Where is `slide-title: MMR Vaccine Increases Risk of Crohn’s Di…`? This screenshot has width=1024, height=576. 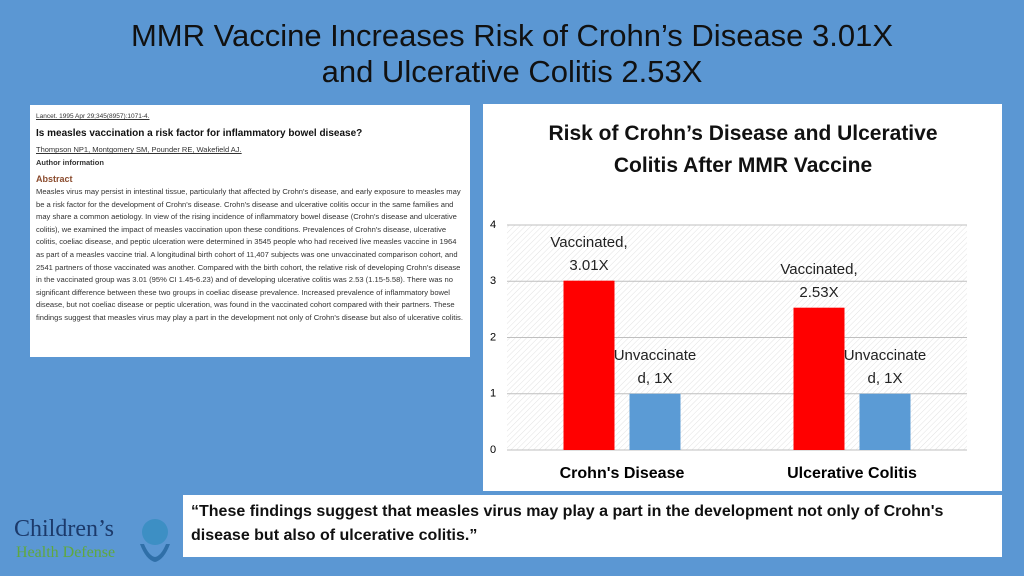 slide-title: MMR Vaccine Increases Risk of Crohn’s Di… is located at coordinates (512, 53).